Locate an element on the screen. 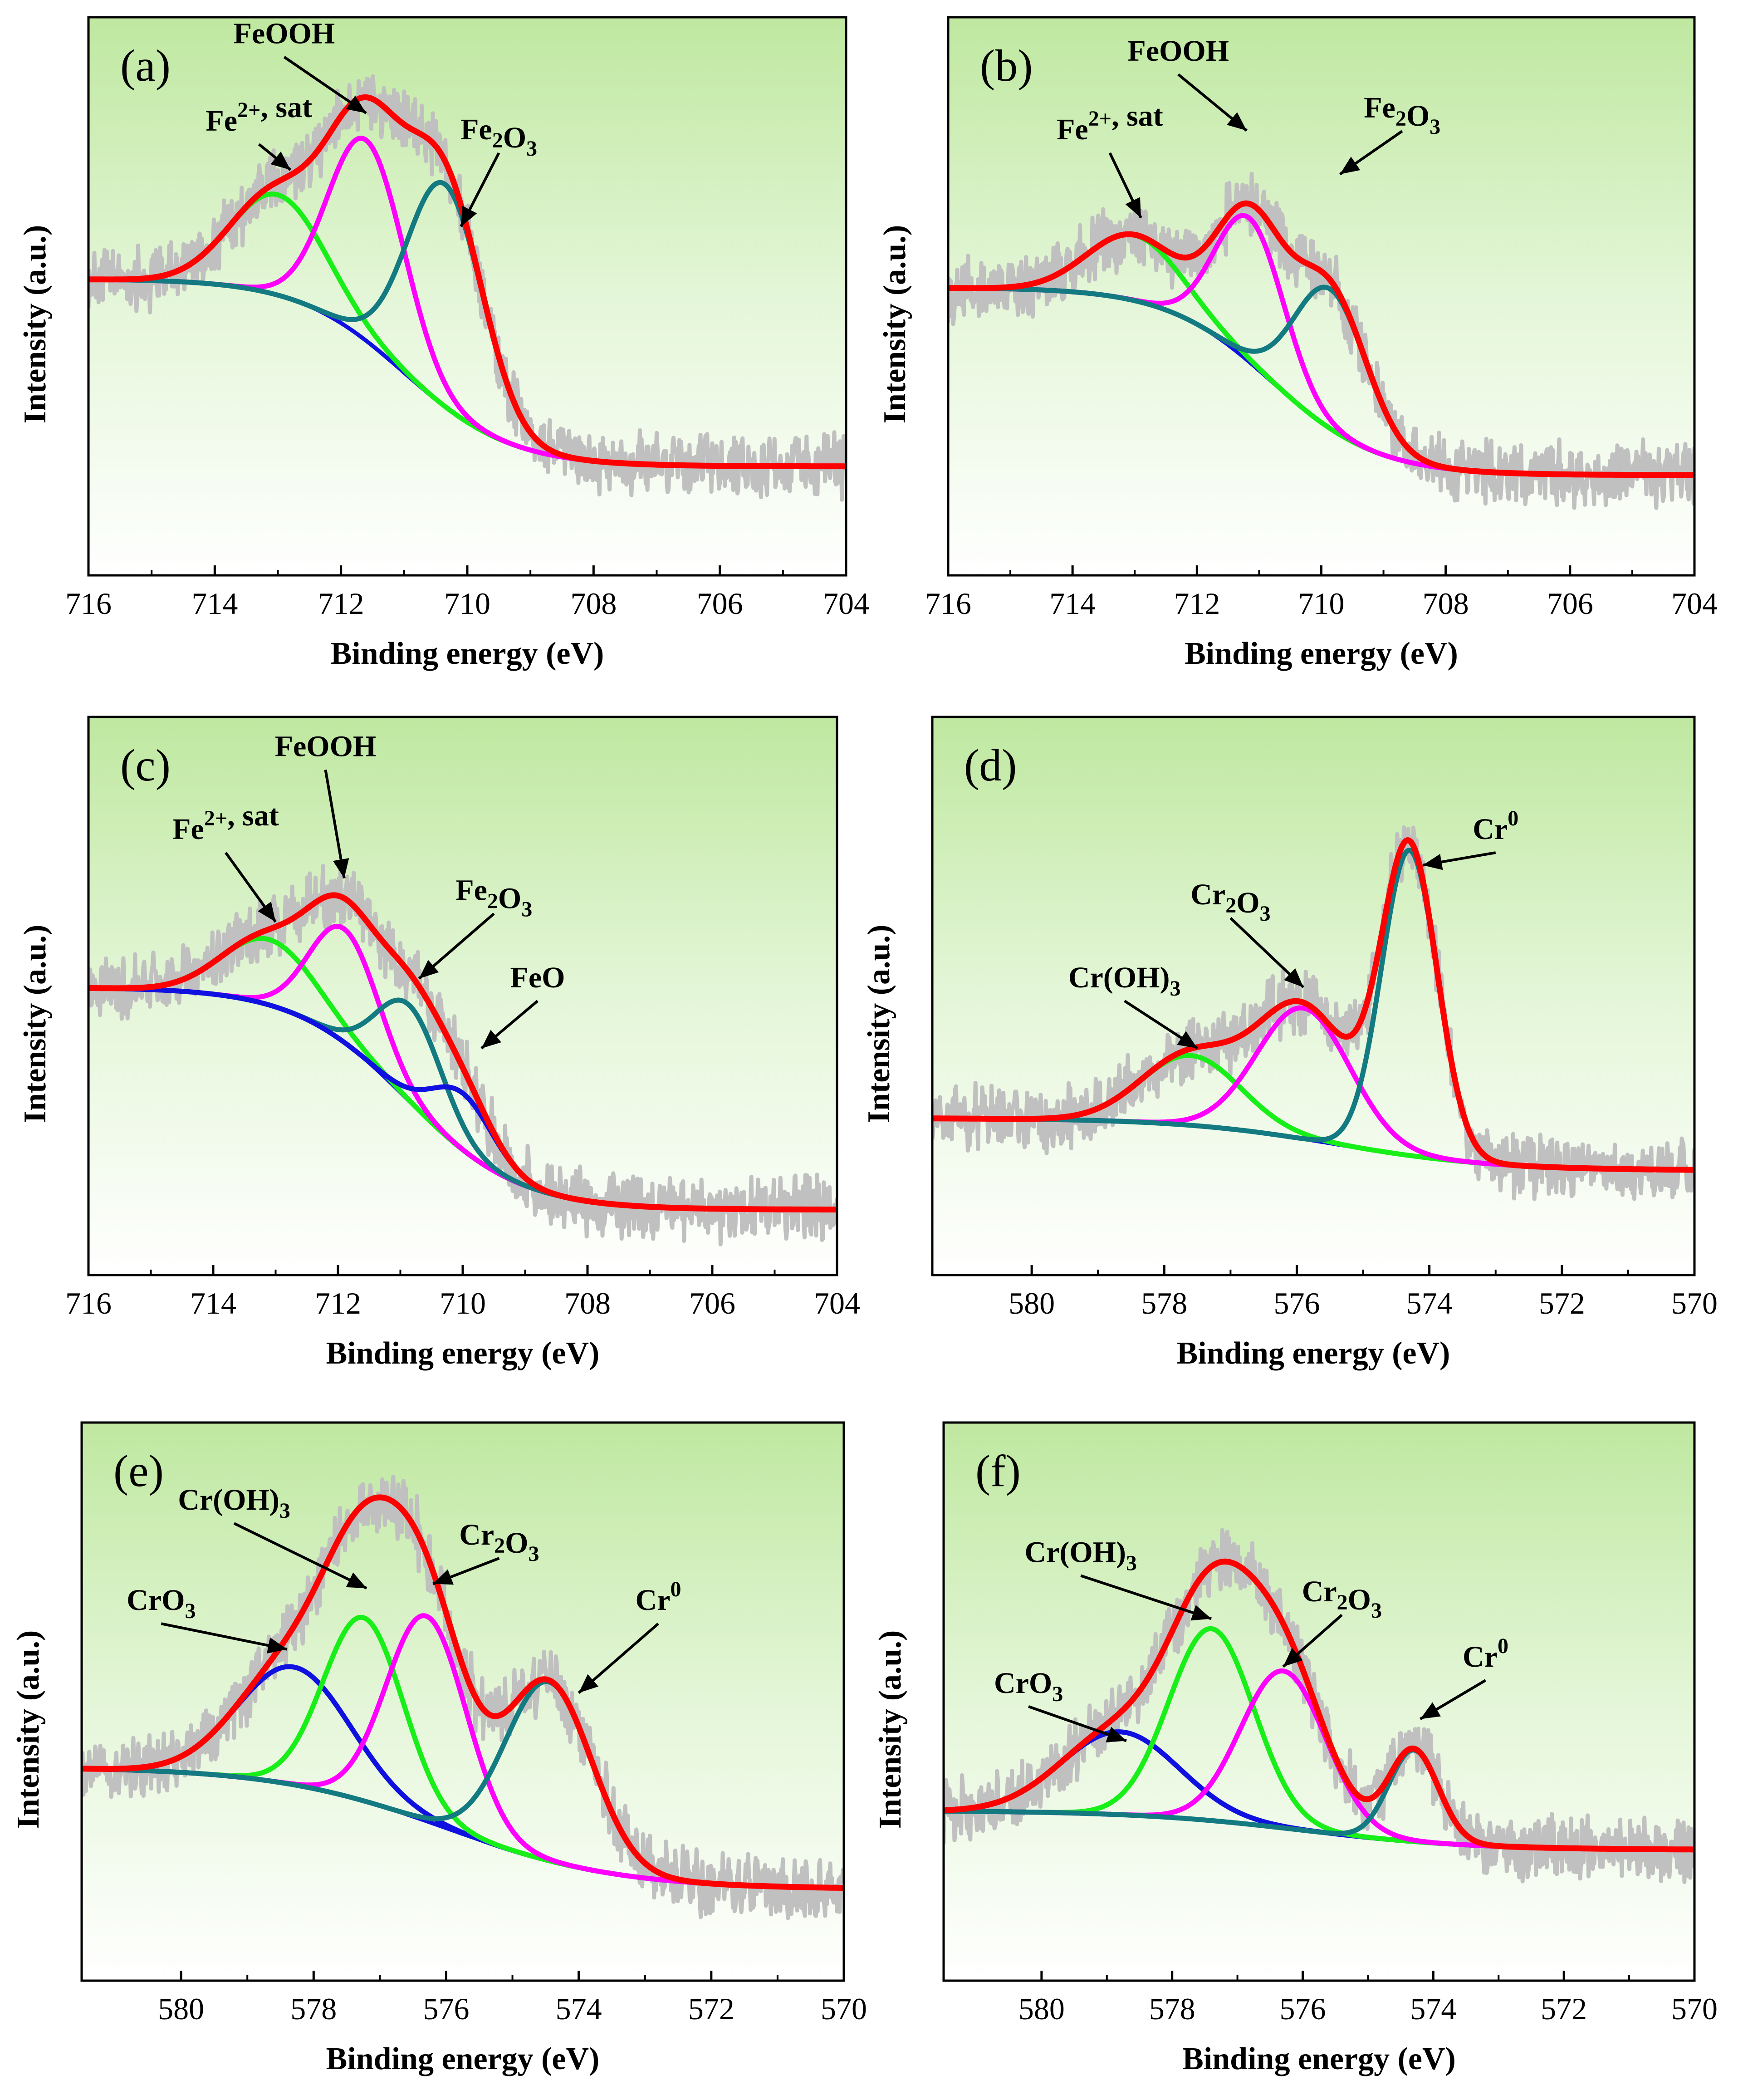  raw-spectrum is located at coordinates (1313, 1013).